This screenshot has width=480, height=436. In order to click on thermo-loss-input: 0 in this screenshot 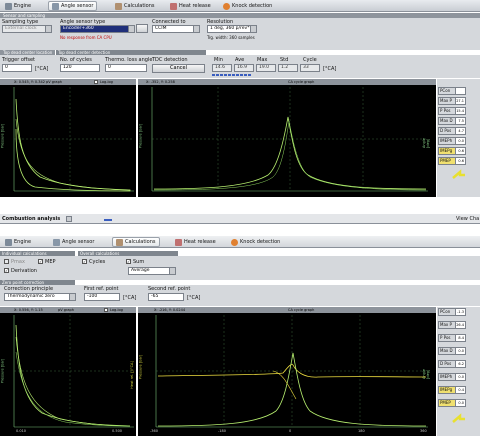, I will do `click(126, 68)`.